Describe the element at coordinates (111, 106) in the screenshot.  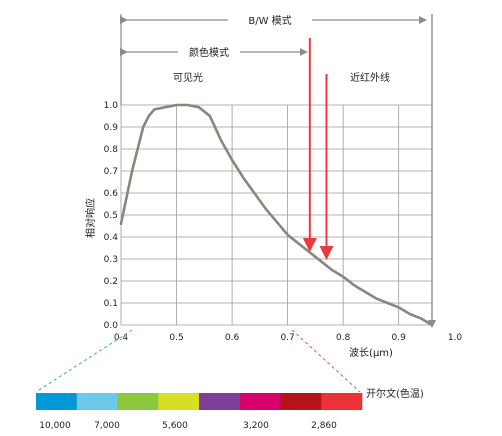
I see `y-tick-label: 1.0` at that location.